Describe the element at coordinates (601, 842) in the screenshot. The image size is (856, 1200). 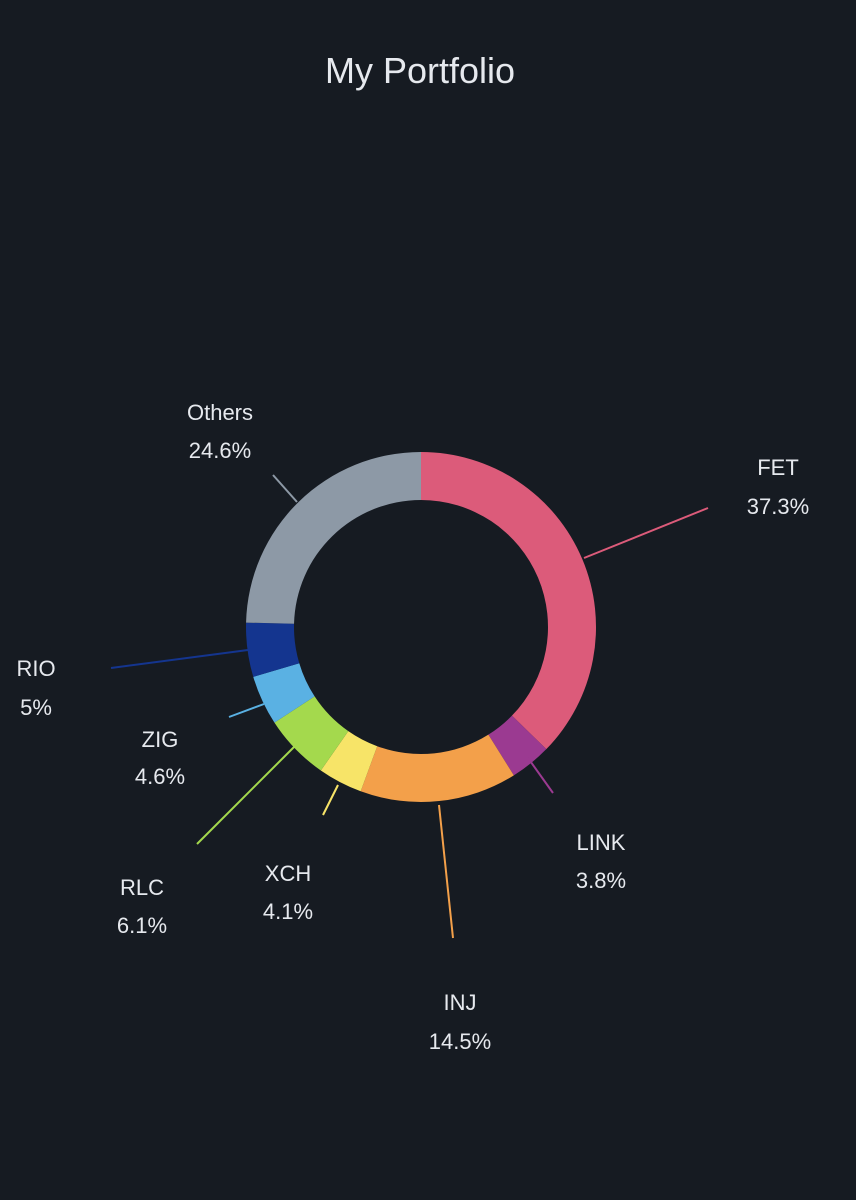
I see `slice-label-link: LINK` at that location.